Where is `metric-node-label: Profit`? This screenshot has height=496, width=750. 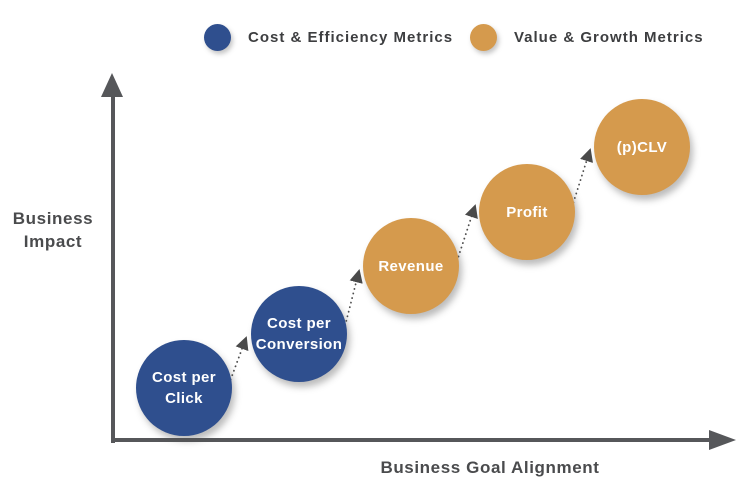
metric-node-label: Profit is located at coordinates (527, 212).